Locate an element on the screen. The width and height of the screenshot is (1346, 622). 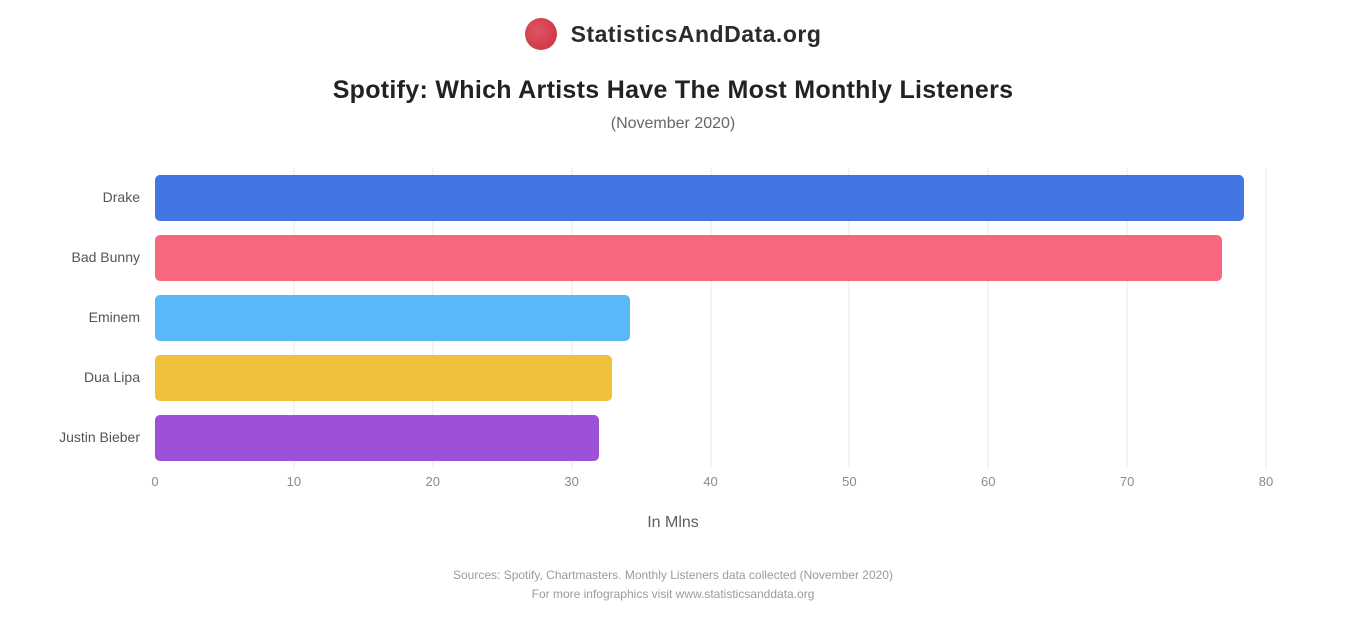
bar-eminem is located at coordinates (392, 318).